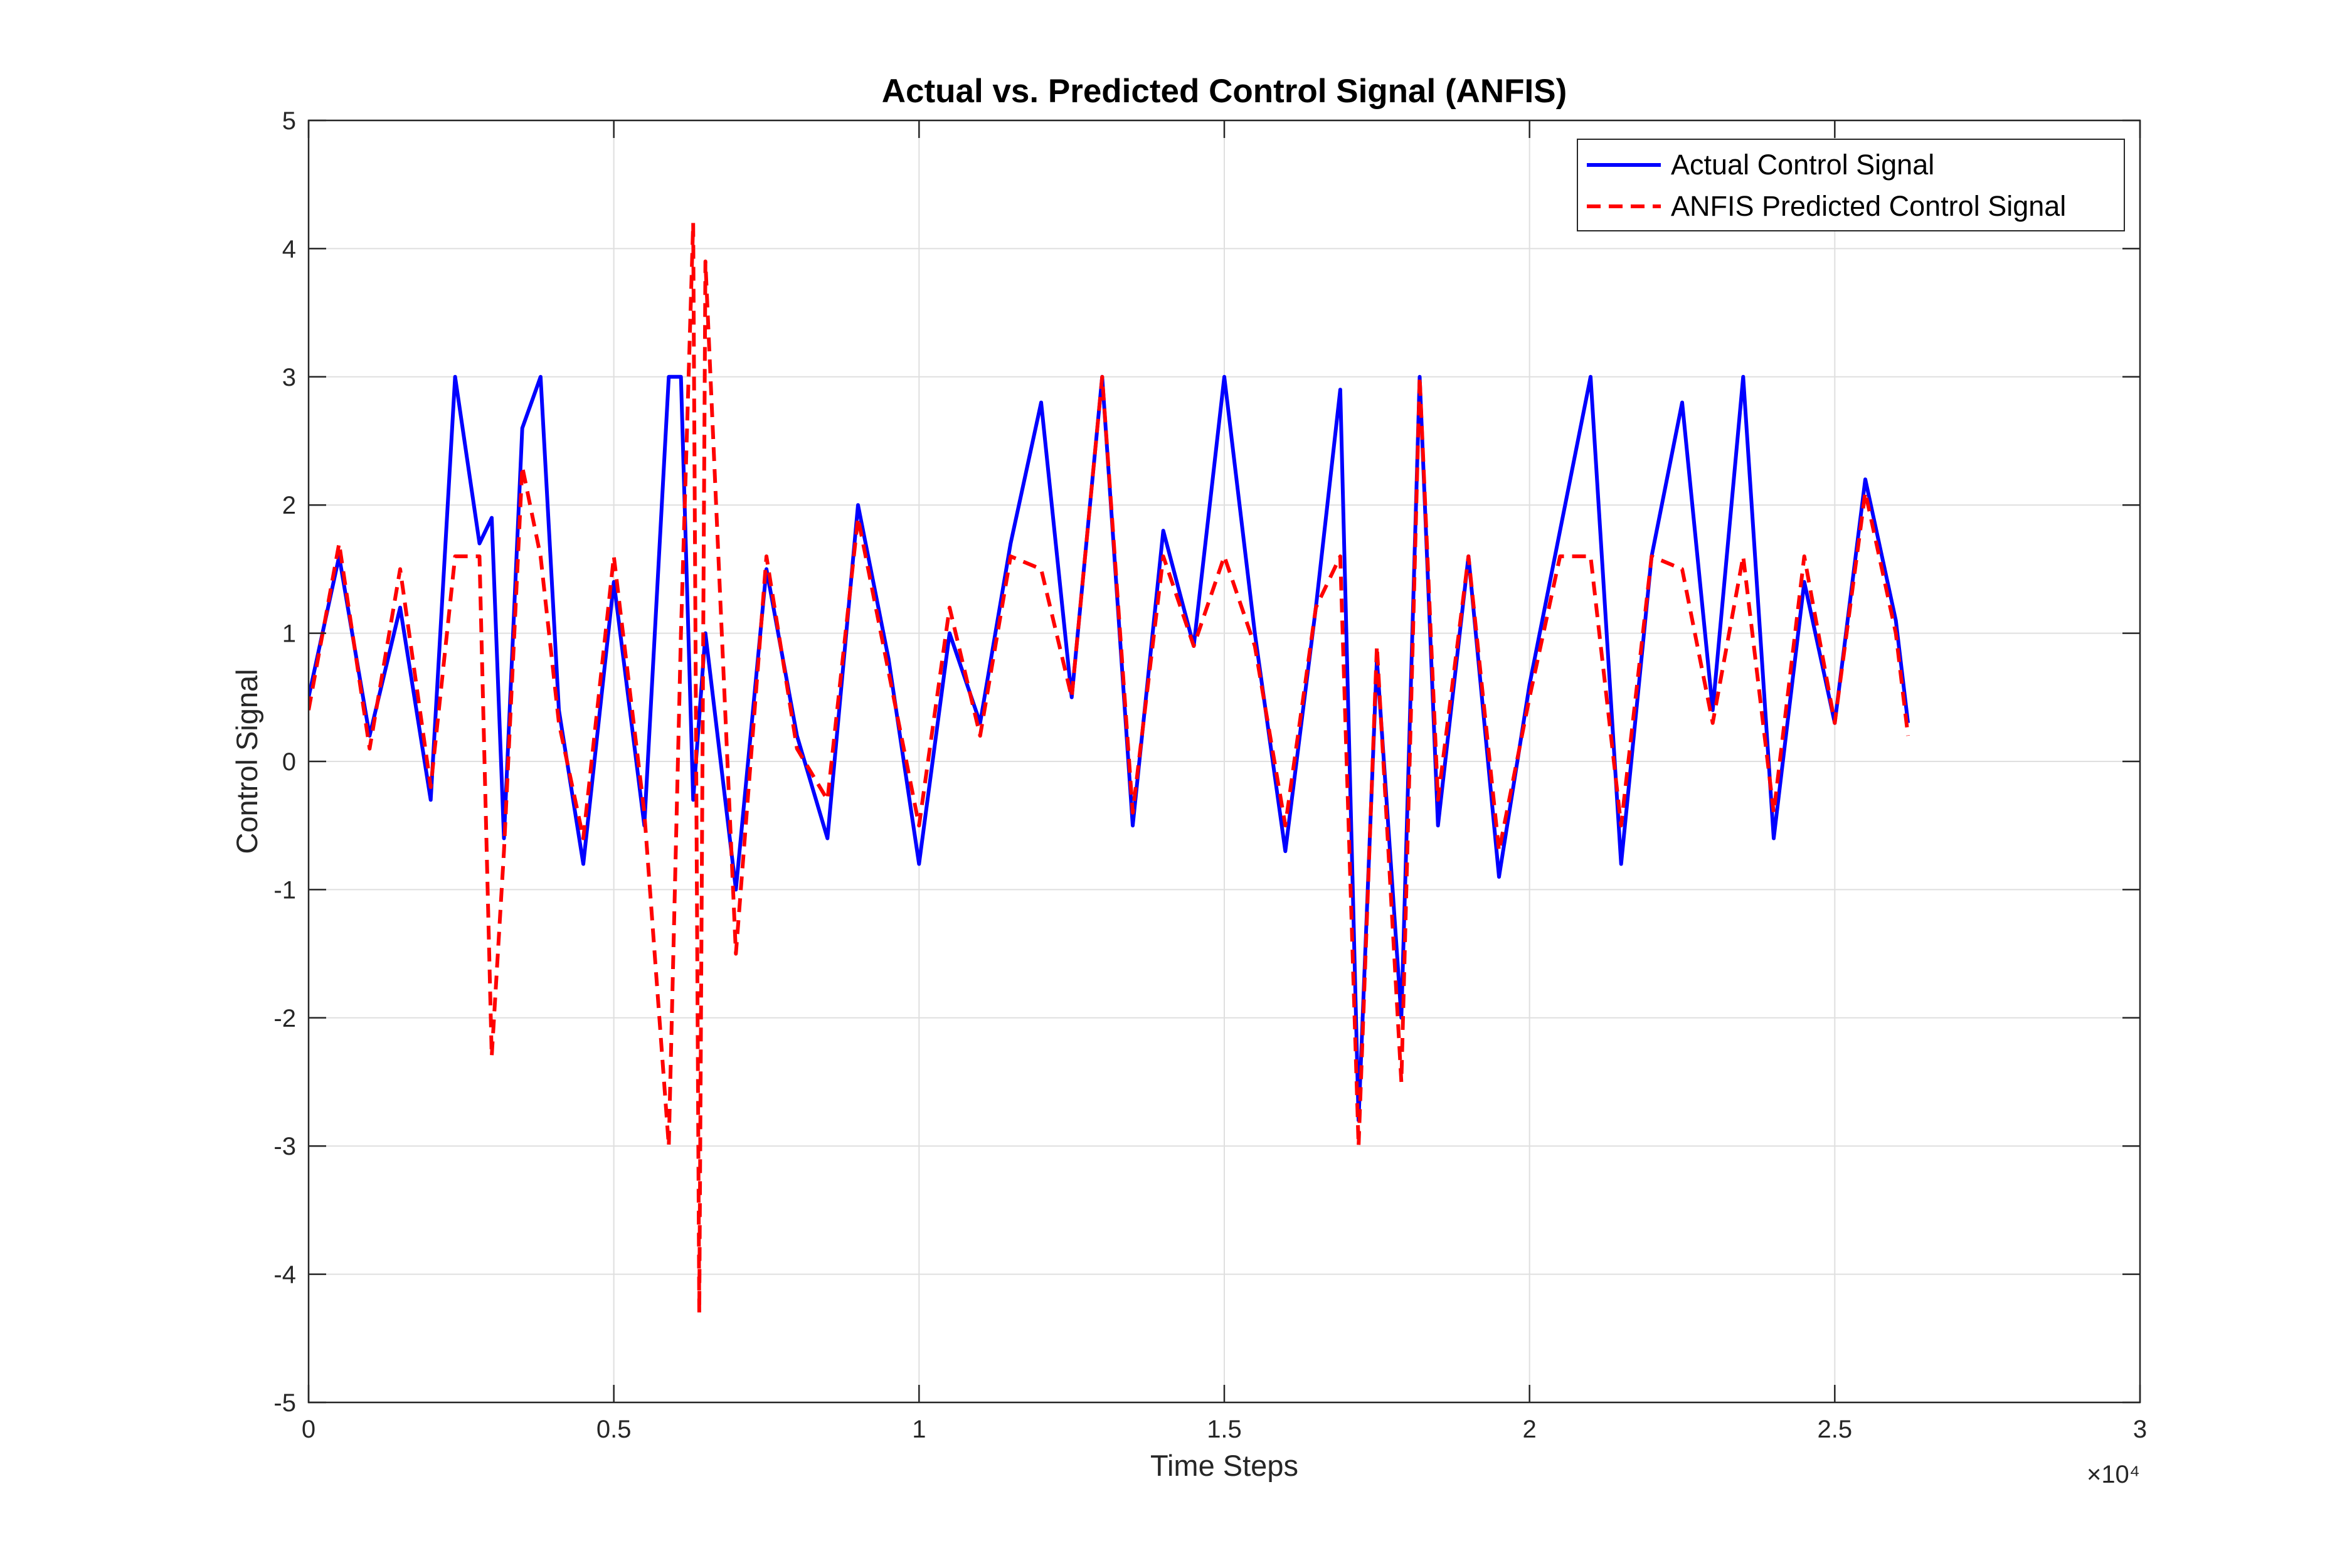 The image size is (2352, 1568). What do you see at coordinates (1530, 1429) in the screenshot?
I see `x-tick-label: 2` at bounding box center [1530, 1429].